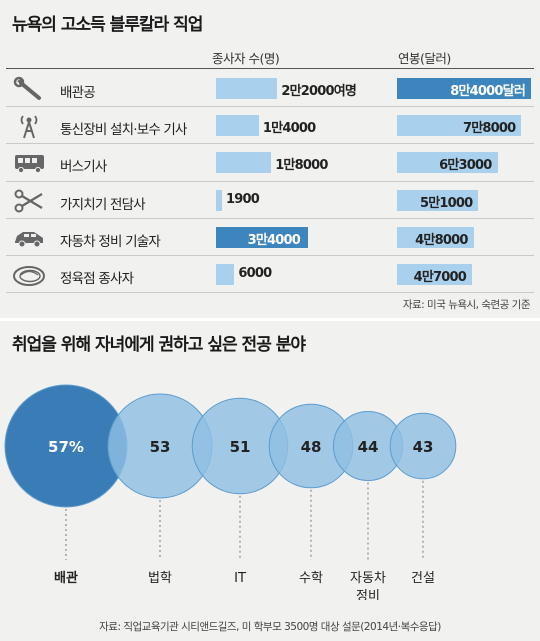  Describe the element at coordinates (368, 447) in the screenshot. I see `bubble-value-label: 44` at that location.